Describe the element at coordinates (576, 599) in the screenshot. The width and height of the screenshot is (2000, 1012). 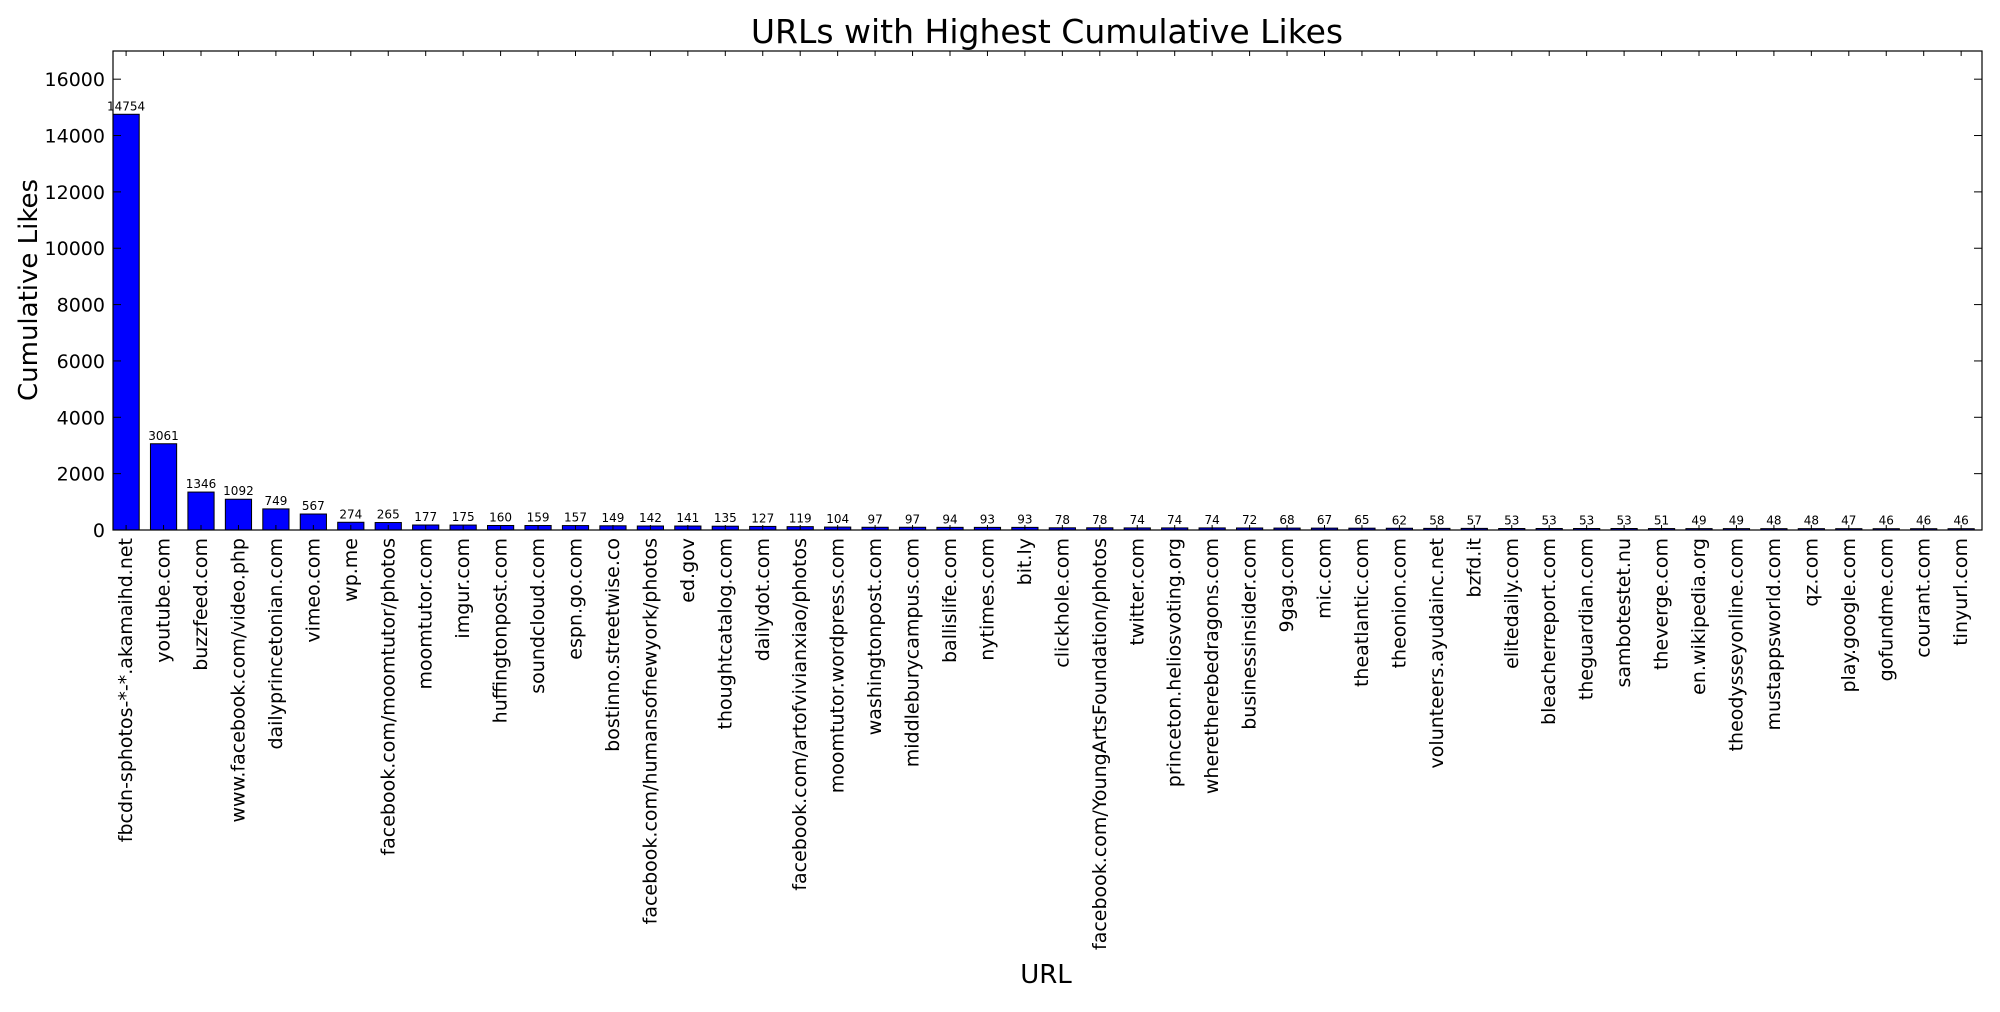
I see `x-tick-label: espn.go.com` at that location.